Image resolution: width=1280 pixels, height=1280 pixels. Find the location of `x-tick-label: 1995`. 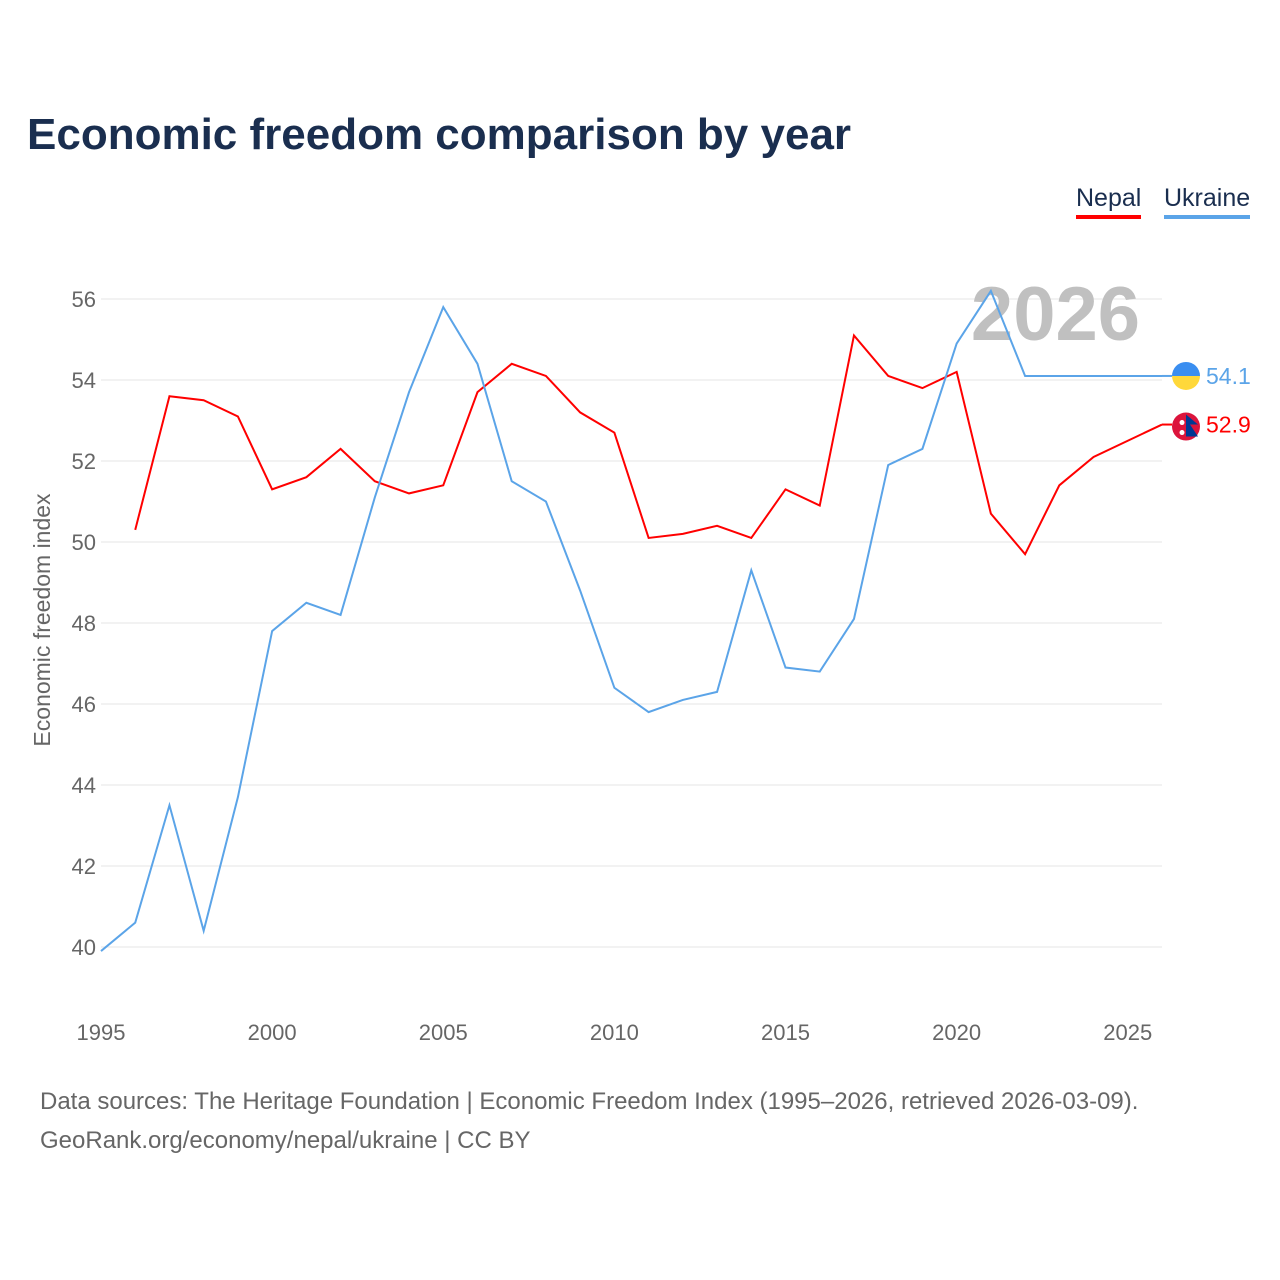

x-tick-label: 1995 is located at coordinates (101, 1032).